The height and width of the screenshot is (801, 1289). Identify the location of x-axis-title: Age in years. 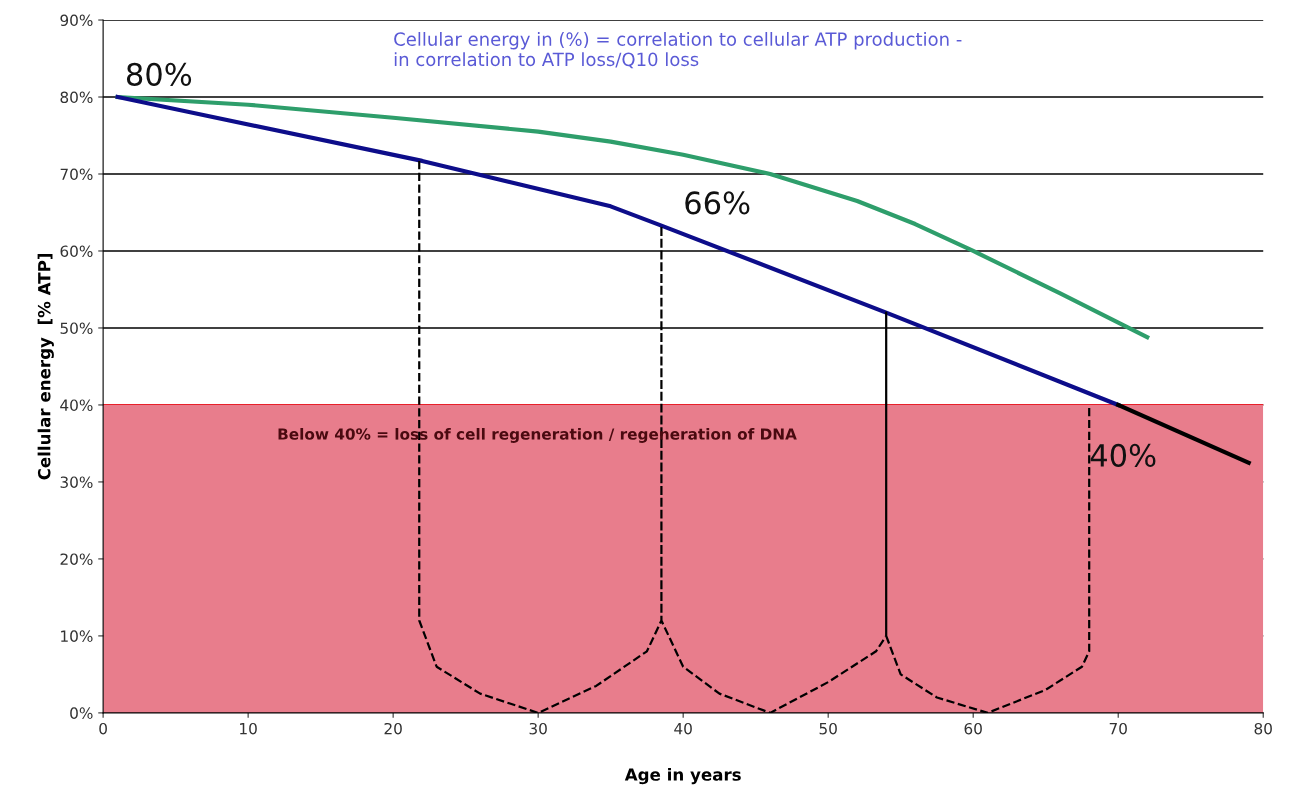
(682, 776).